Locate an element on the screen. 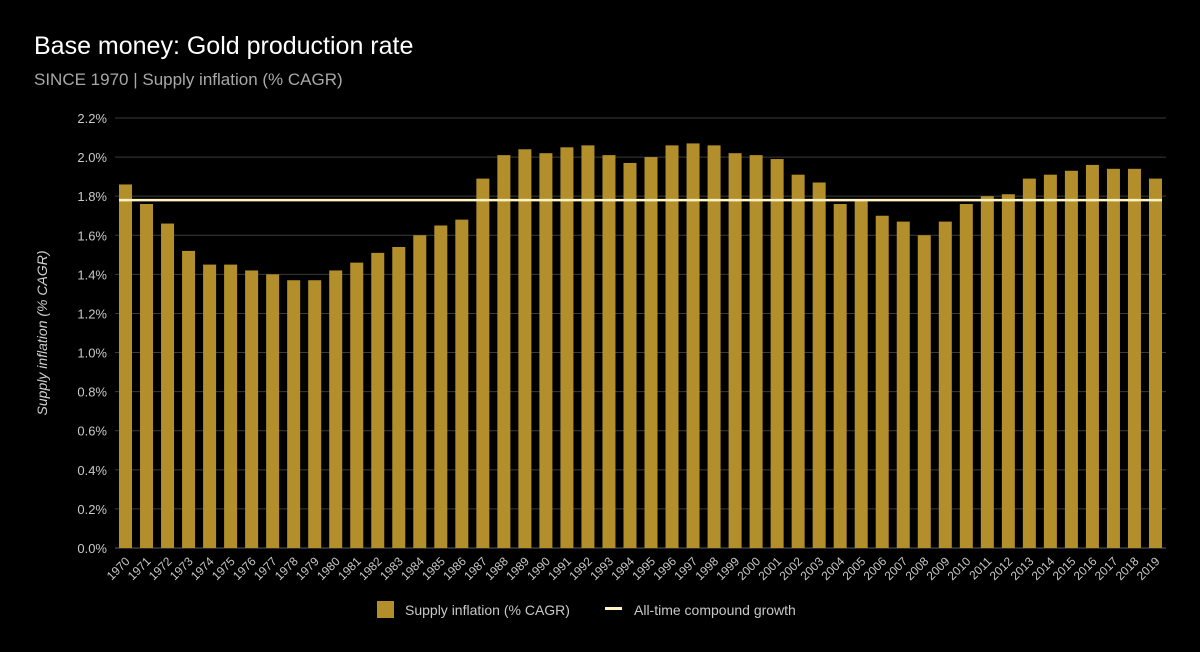 This screenshot has height=652, width=1200. bar-2012 is located at coordinates (1008, 371).